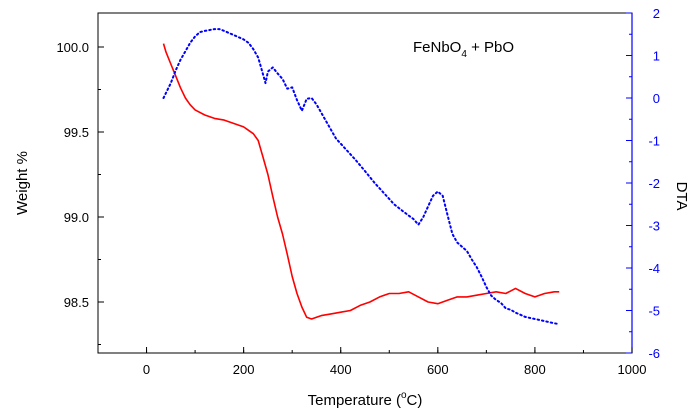  I want to click on x-tick-label: 800, so click(535, 369).